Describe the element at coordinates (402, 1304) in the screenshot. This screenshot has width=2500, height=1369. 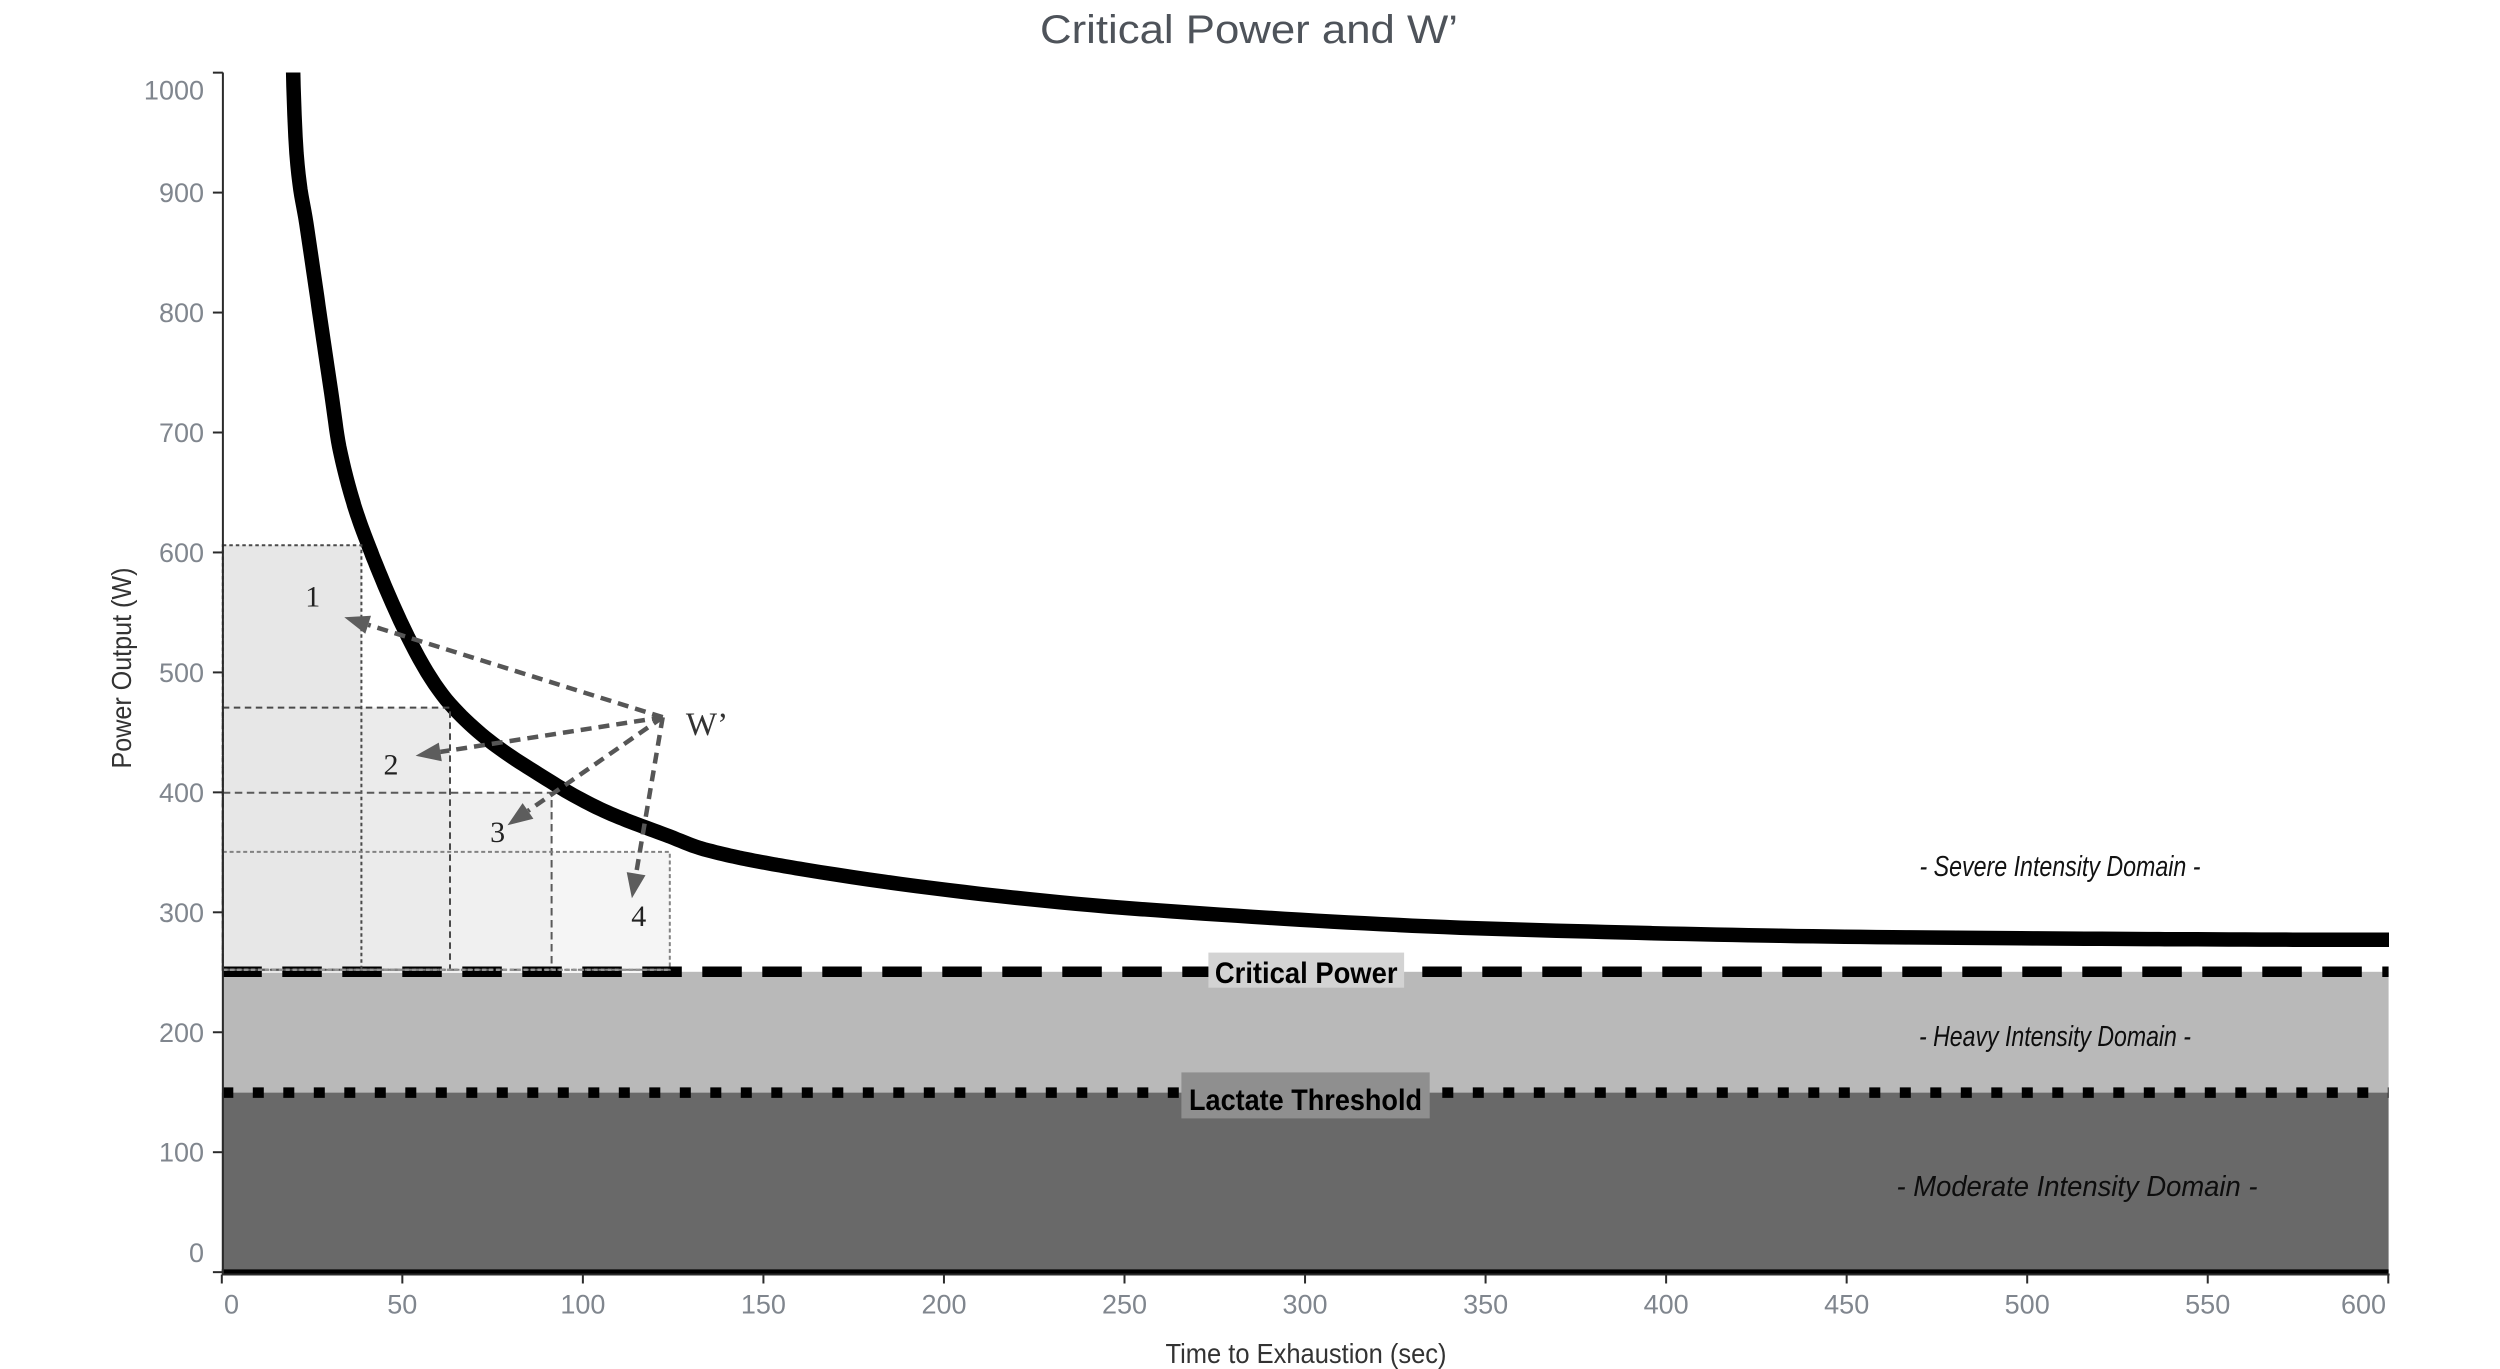
I see `svg-text: 50` at that location.